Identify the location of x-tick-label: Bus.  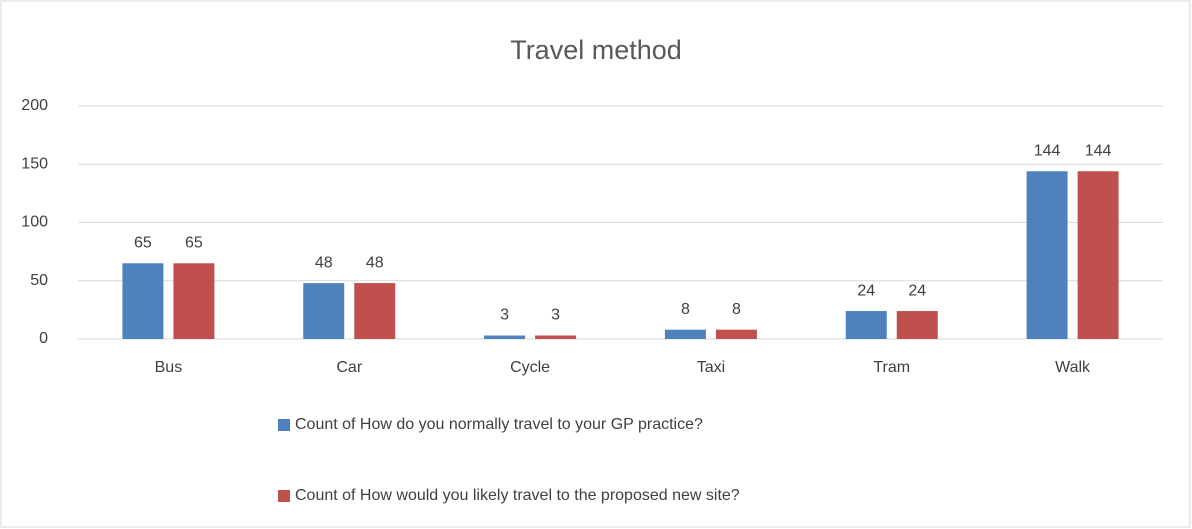
(169, 367).